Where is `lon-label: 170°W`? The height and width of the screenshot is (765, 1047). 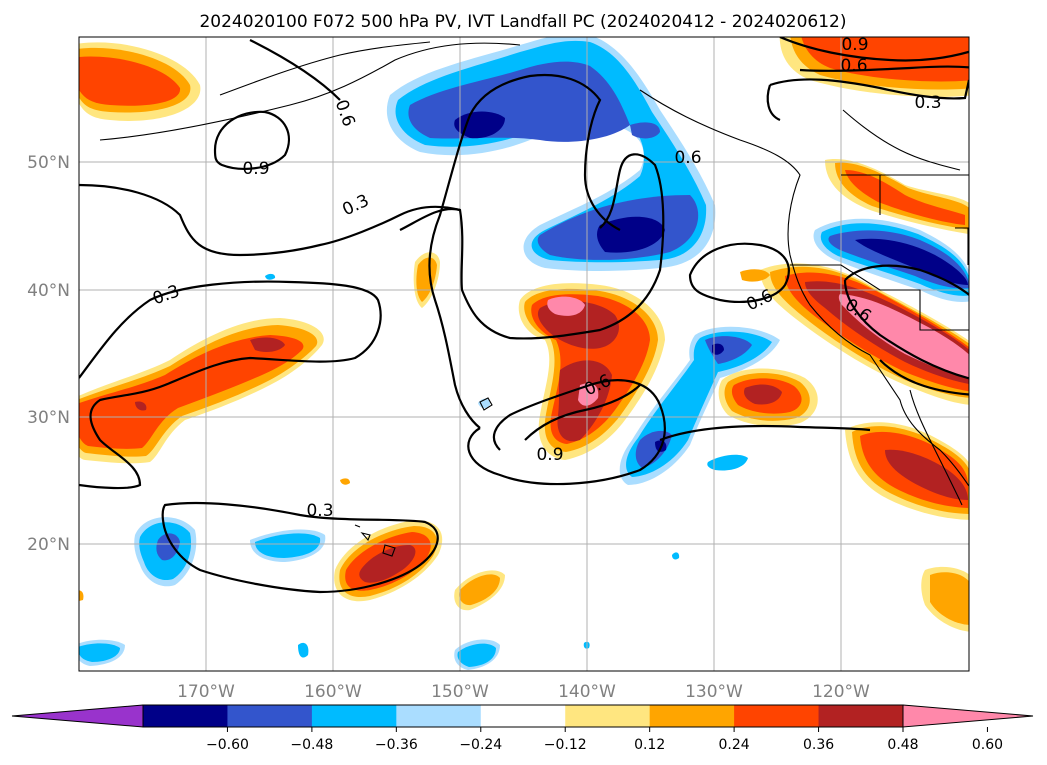 lon-label: 170°W is located at coordinates (206, 692).